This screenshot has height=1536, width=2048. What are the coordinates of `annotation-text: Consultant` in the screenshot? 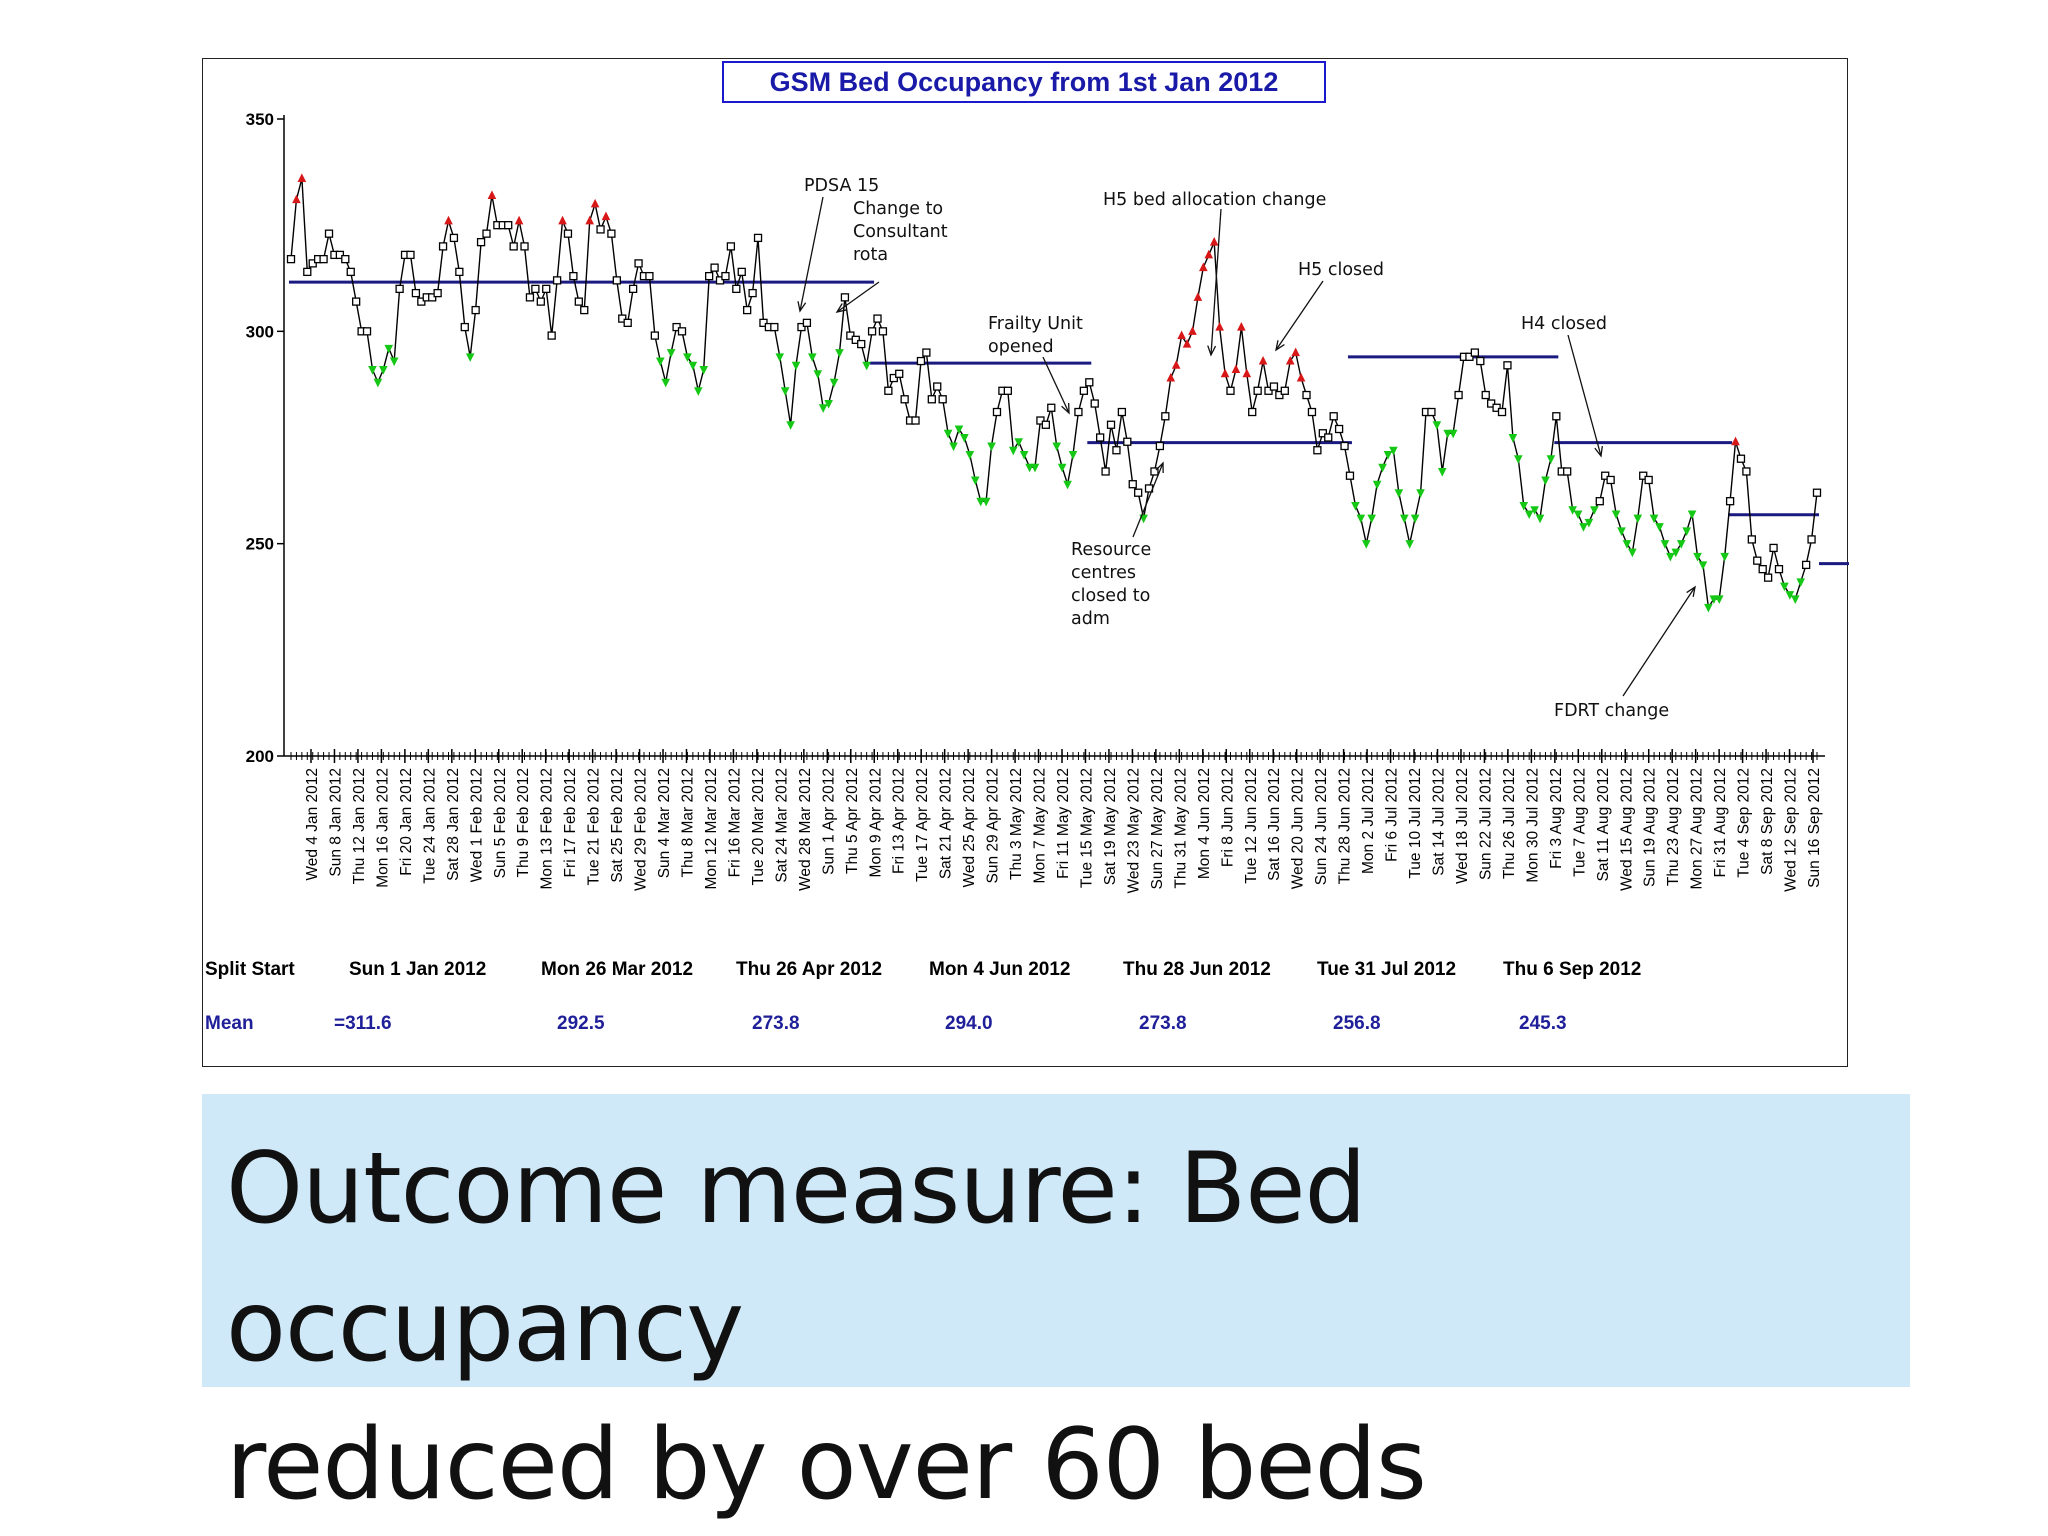 It's located at (900, 232).